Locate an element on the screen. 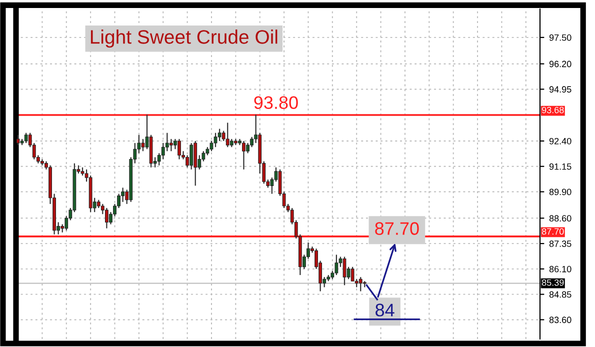 The height and width of the screenshot is (347, 595). ref-line-label: 93.68 is located at coordinates (553, 110).